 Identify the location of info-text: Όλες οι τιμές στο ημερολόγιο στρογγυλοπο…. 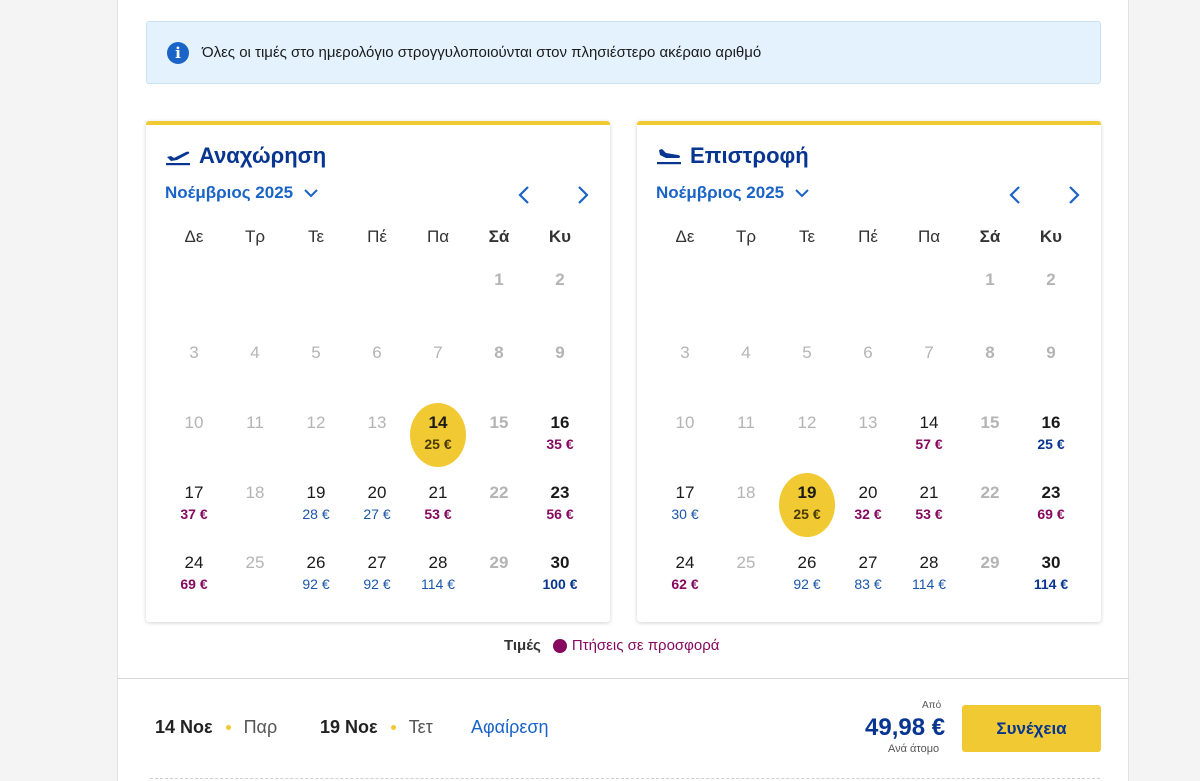
(482, 52).